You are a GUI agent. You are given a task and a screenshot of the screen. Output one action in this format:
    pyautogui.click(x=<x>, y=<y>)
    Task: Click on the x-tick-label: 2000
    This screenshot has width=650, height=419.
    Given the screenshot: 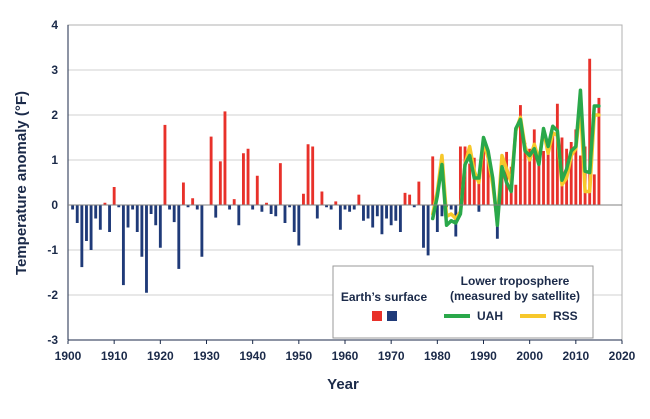 What is the action you would take?
    pyautogui.click(x=529, y=356)
    